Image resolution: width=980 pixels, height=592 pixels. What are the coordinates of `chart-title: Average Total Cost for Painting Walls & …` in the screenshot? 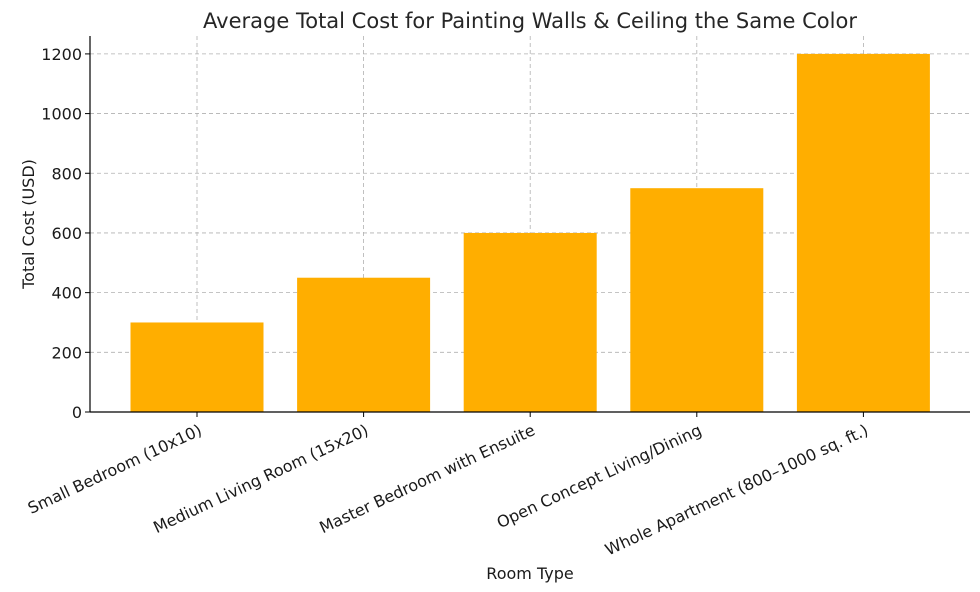 It's located at (530, 21).